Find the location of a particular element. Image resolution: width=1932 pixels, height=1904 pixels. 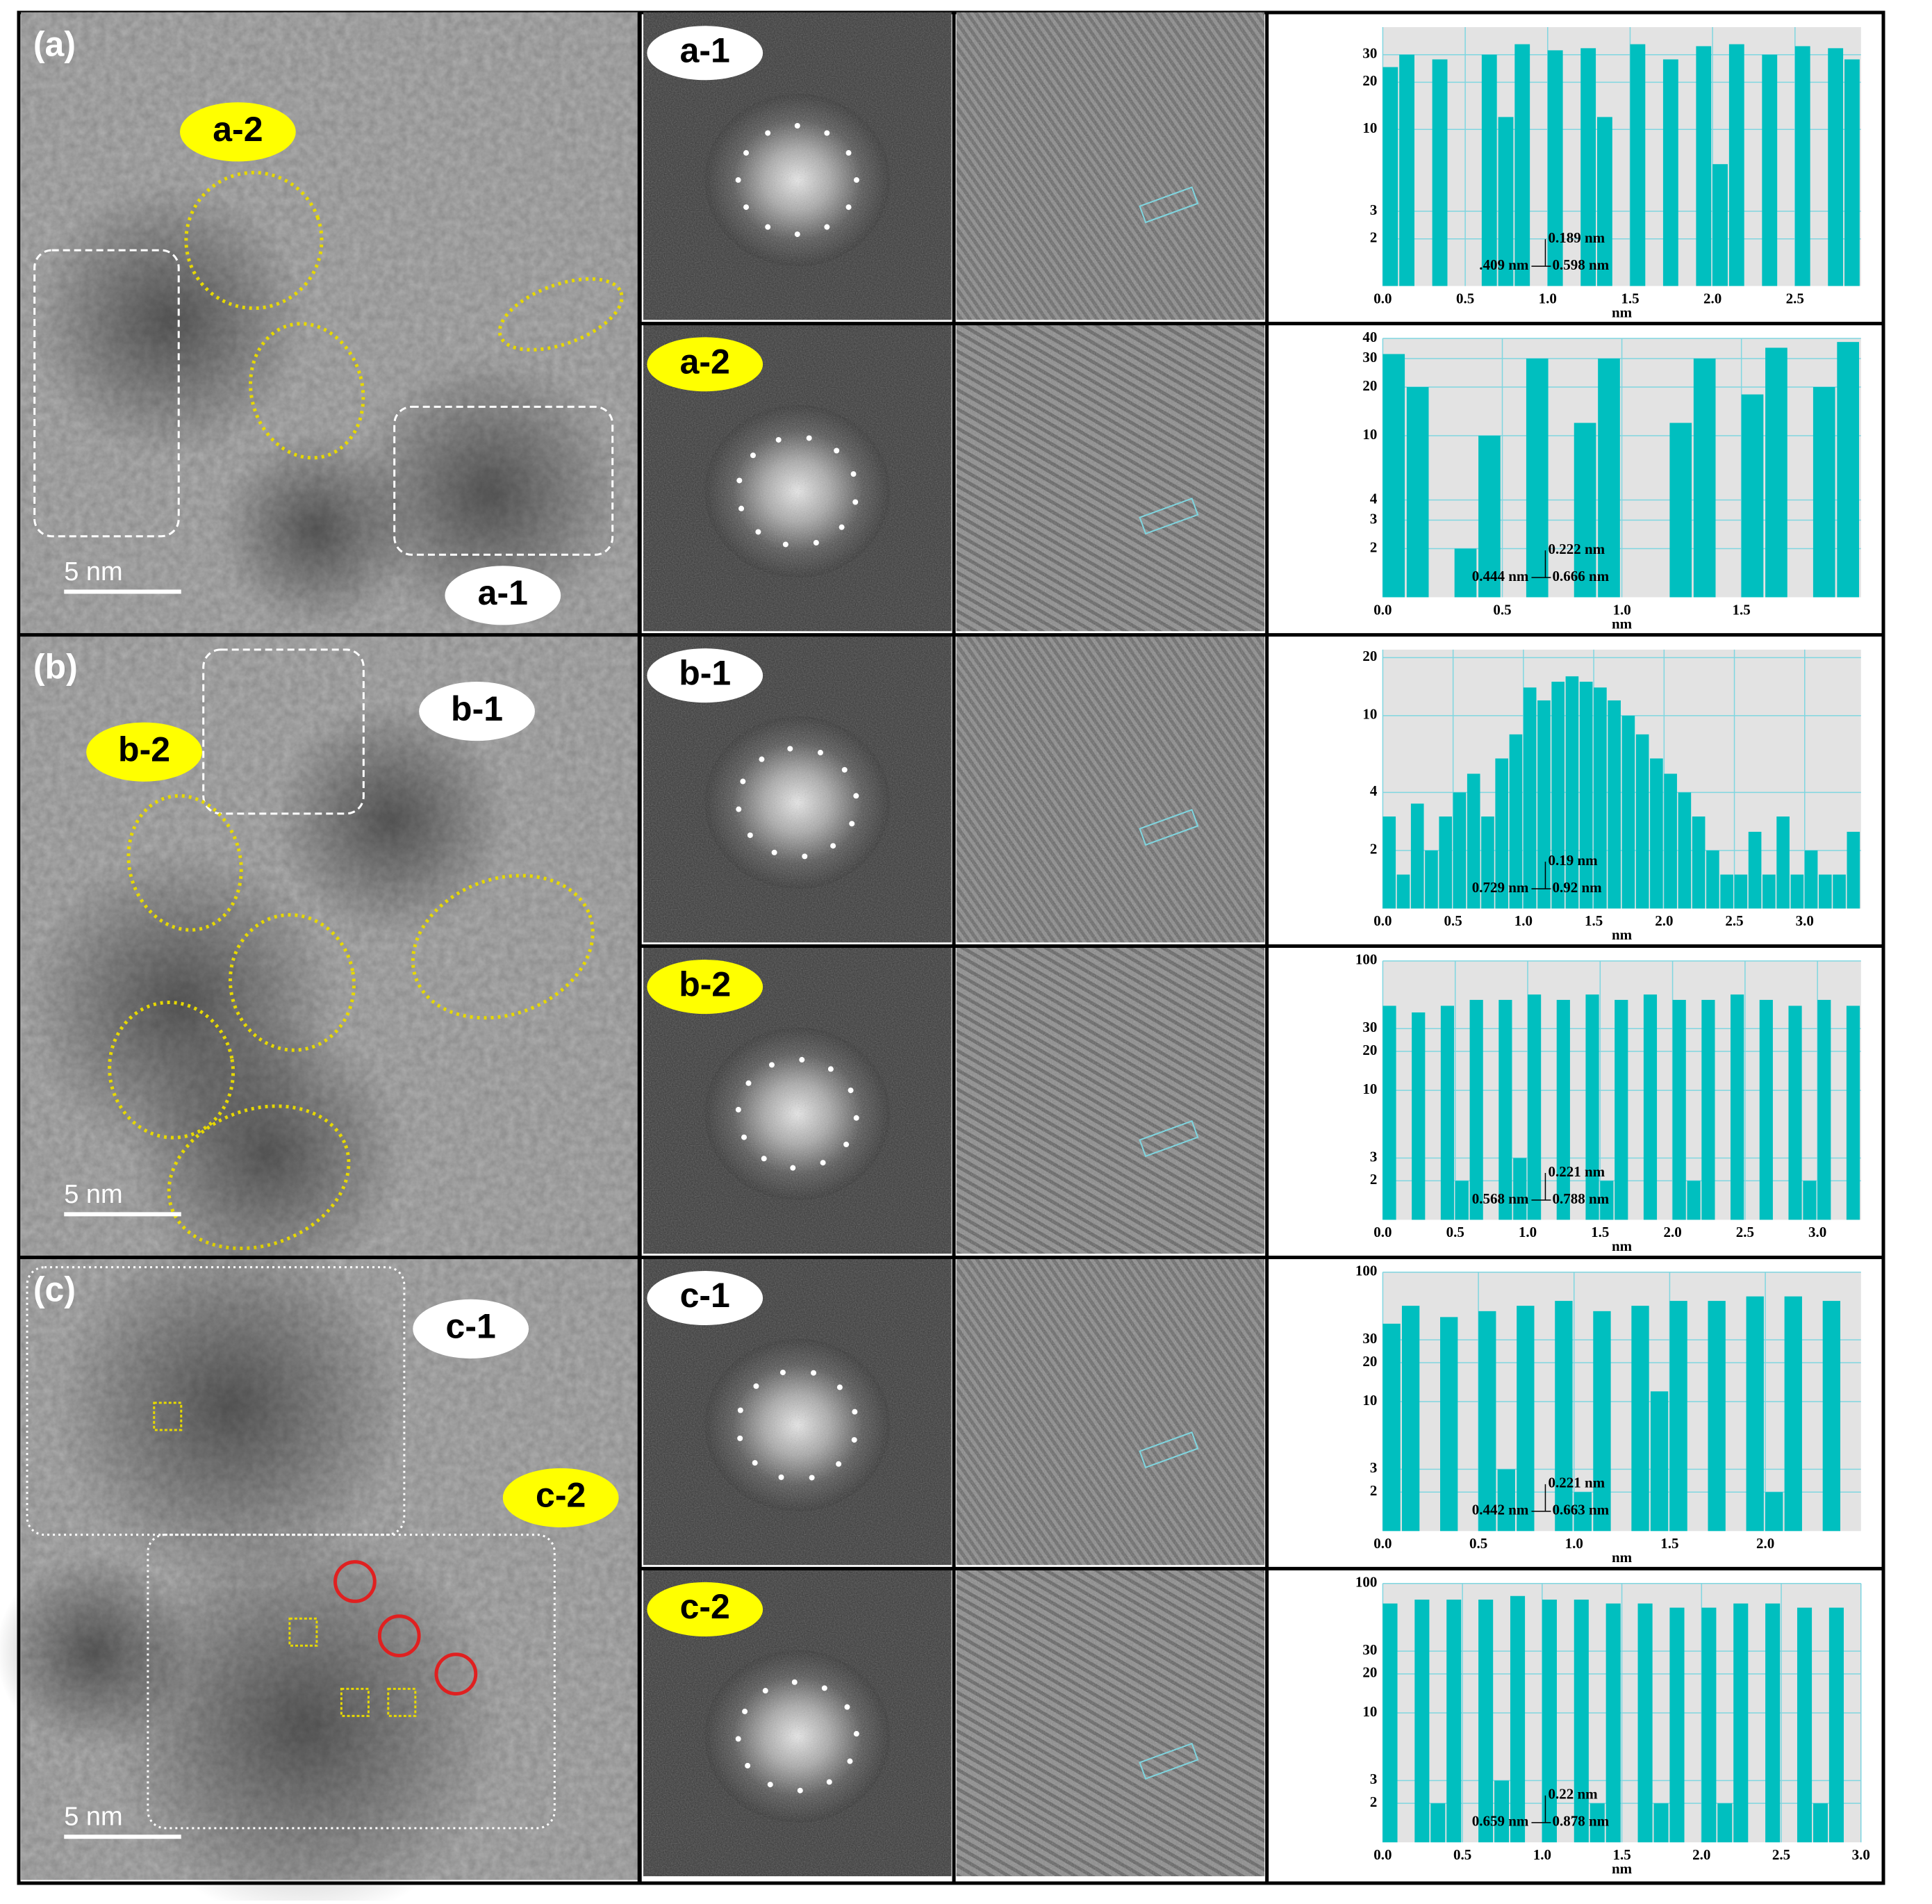

row-label: b-2 is located at coordinates (705, 984).